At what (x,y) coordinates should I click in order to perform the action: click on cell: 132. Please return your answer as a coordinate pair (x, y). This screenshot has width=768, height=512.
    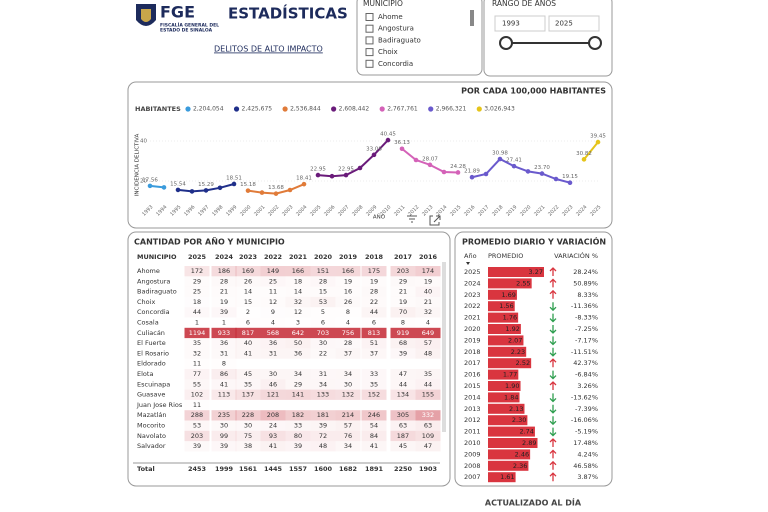
    Looking at the image, I should click on (348, 395).